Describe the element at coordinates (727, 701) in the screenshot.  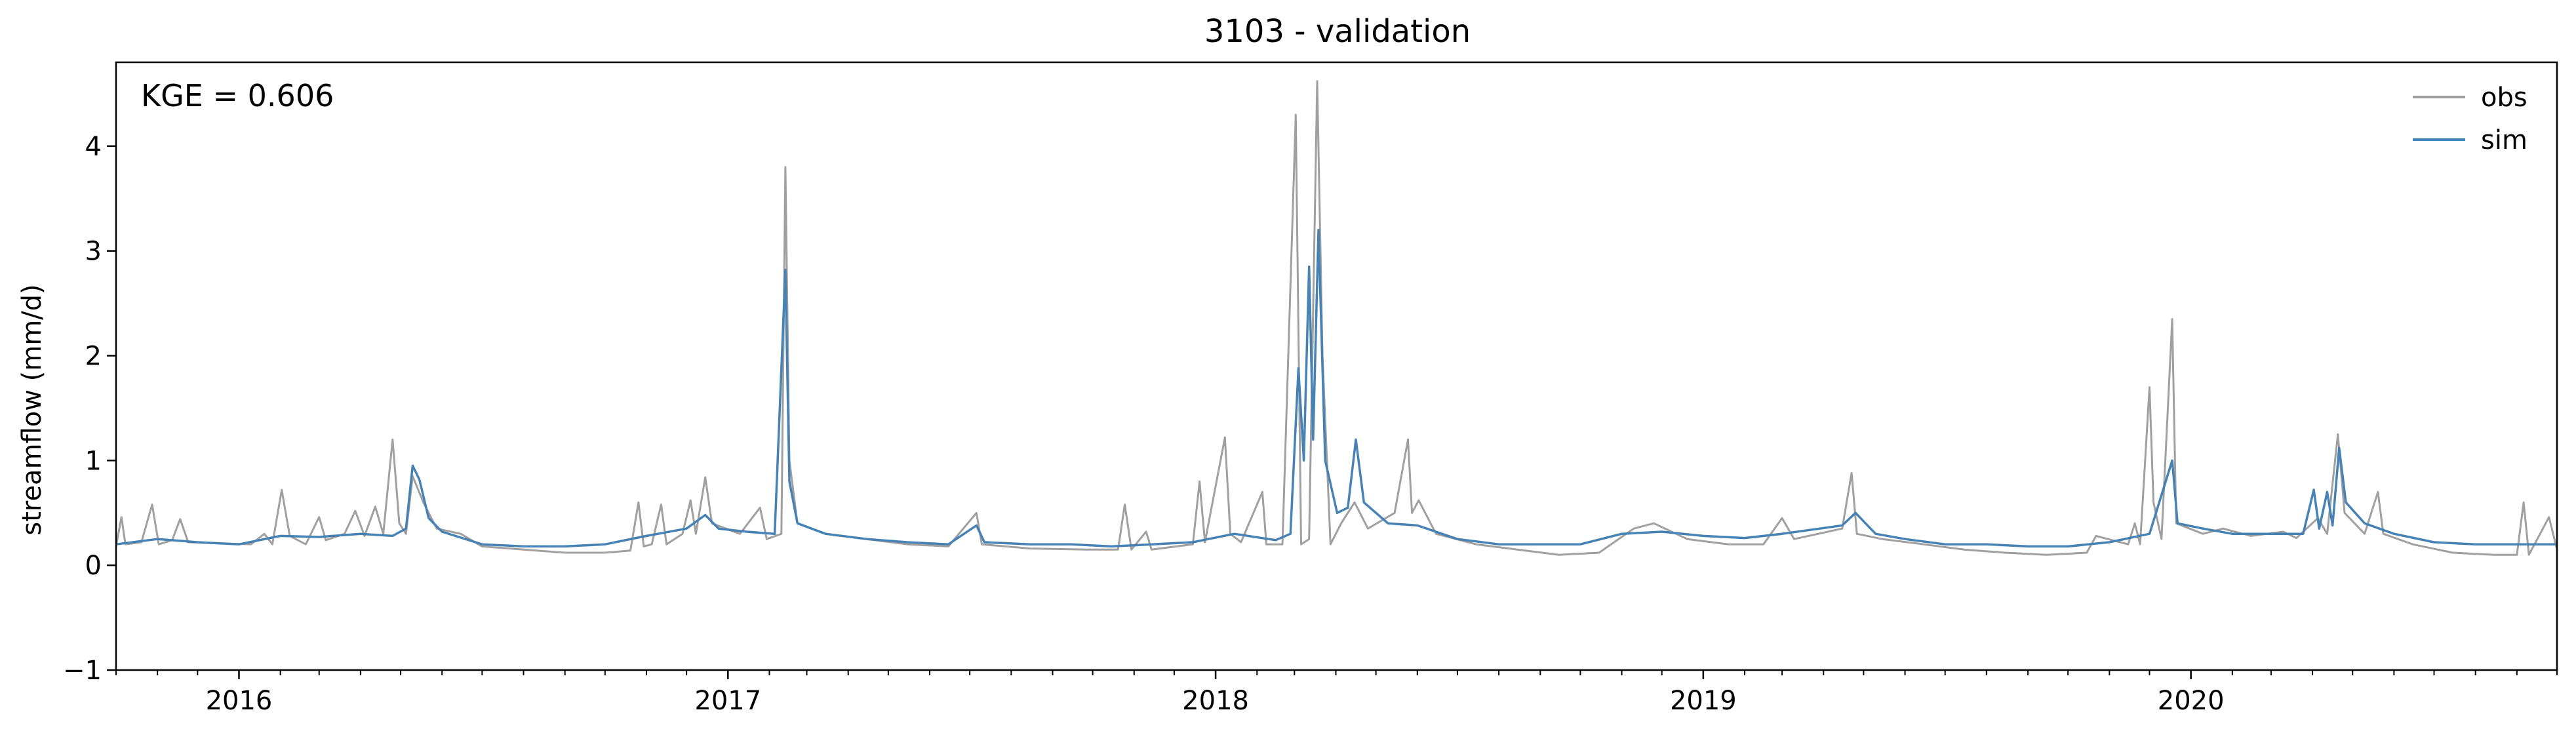
I see `x-tick-label: 2017` at that location.